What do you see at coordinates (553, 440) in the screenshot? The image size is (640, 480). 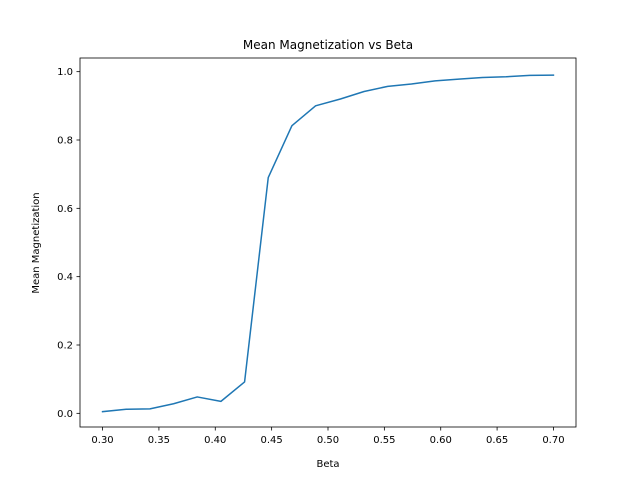 I see `x-tick-label-8: 0.70` at bounding box center [553, 440].